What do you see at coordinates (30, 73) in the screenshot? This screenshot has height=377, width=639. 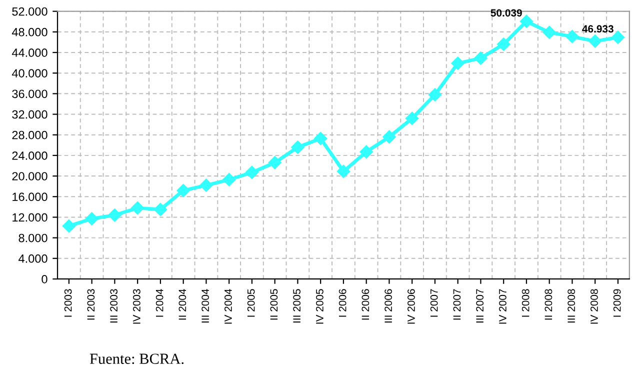 I see `y-tick-label: 40.000` at bounding box center [30, 73].